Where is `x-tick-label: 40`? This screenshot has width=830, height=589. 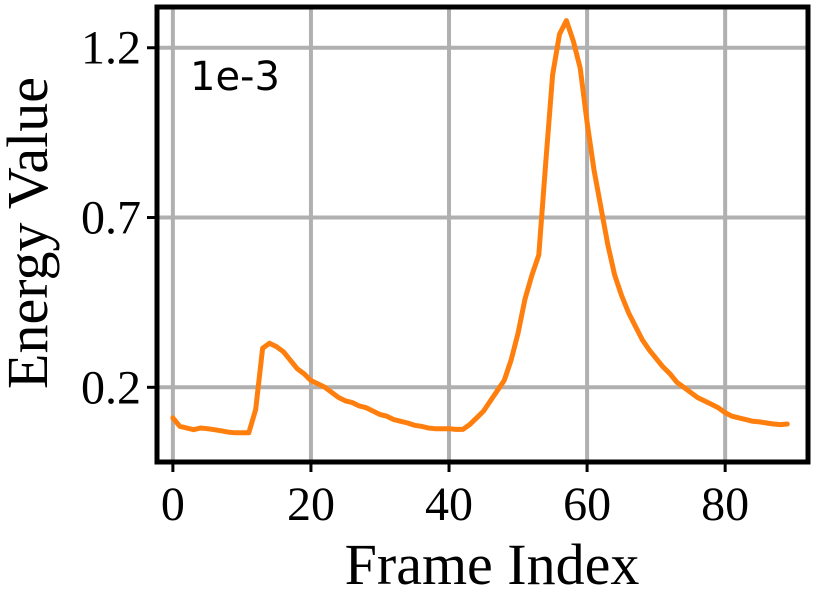
x-tick-label: 40 is located at coordinates (449, 504).